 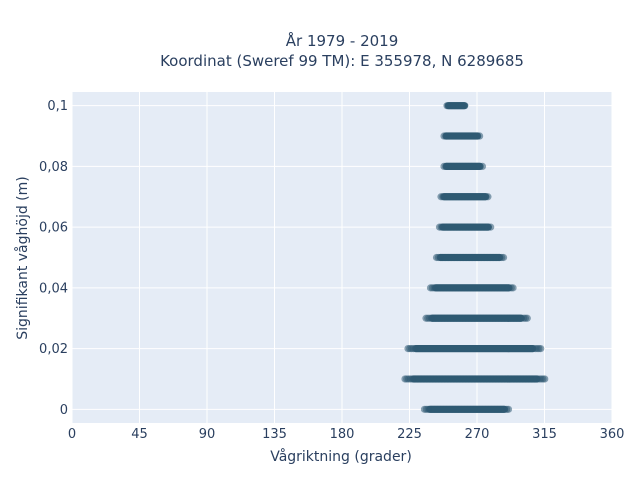 What do you see at coordinates (53, 349) in the screenshot?
I see `y-tick-label: 0,02` at bounding box center [53, 349].